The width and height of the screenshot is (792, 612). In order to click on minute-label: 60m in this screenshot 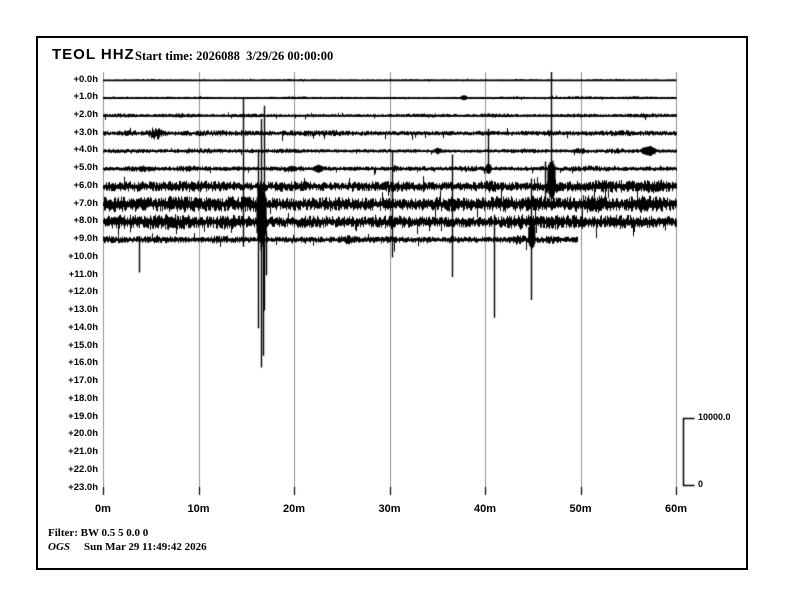, I will do `click(676, 509)`.